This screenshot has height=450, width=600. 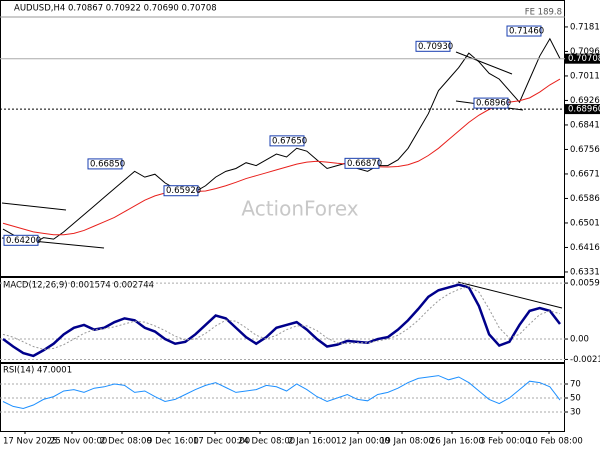 I want to click on fe-label: FE 189.8, so click(x=543, y=13).